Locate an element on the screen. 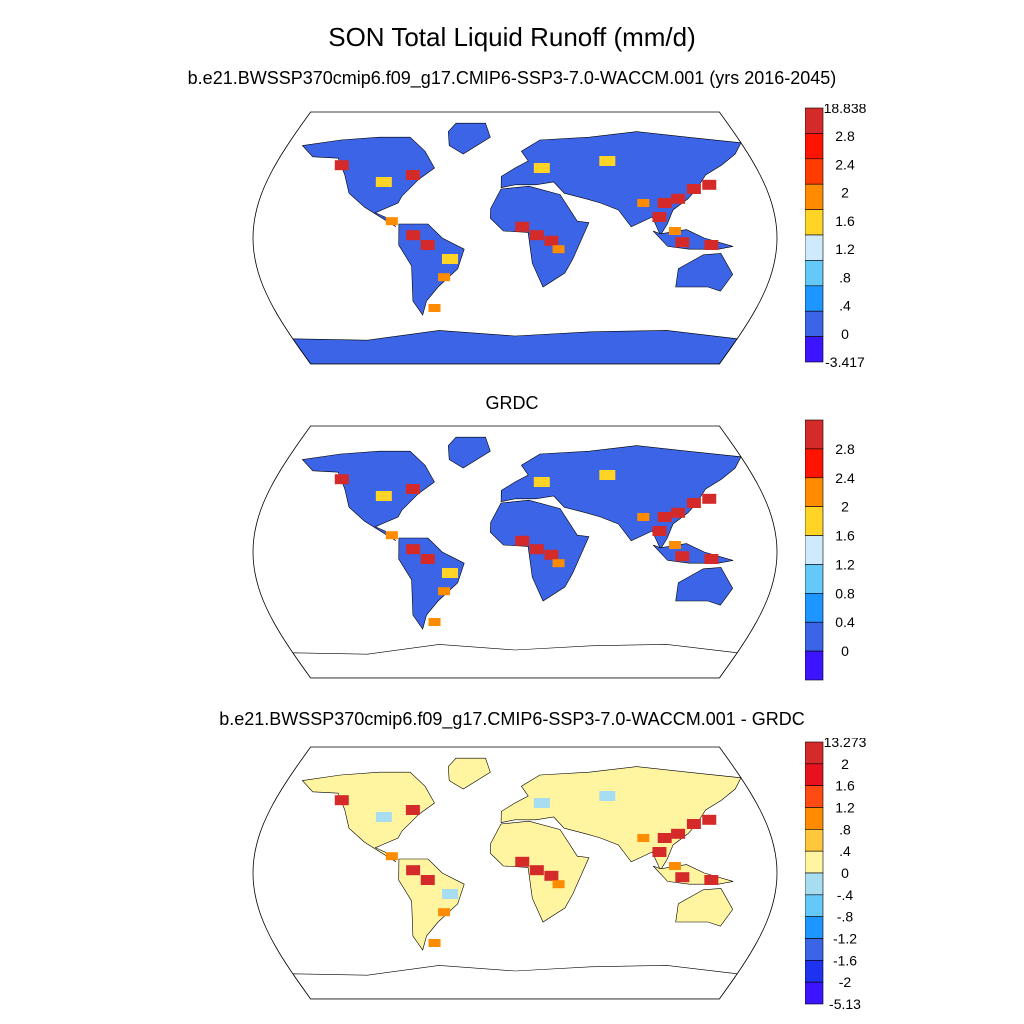 This screenshot has width=1024, height=1024. colorbar-label: .4 is located at coordinates (845, 306).